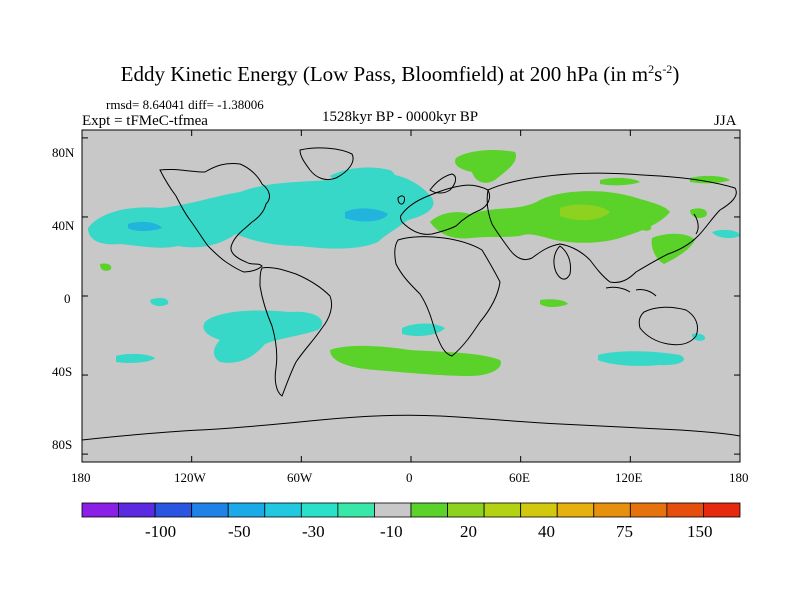  I want to click on colorbar, so click(411, 510).